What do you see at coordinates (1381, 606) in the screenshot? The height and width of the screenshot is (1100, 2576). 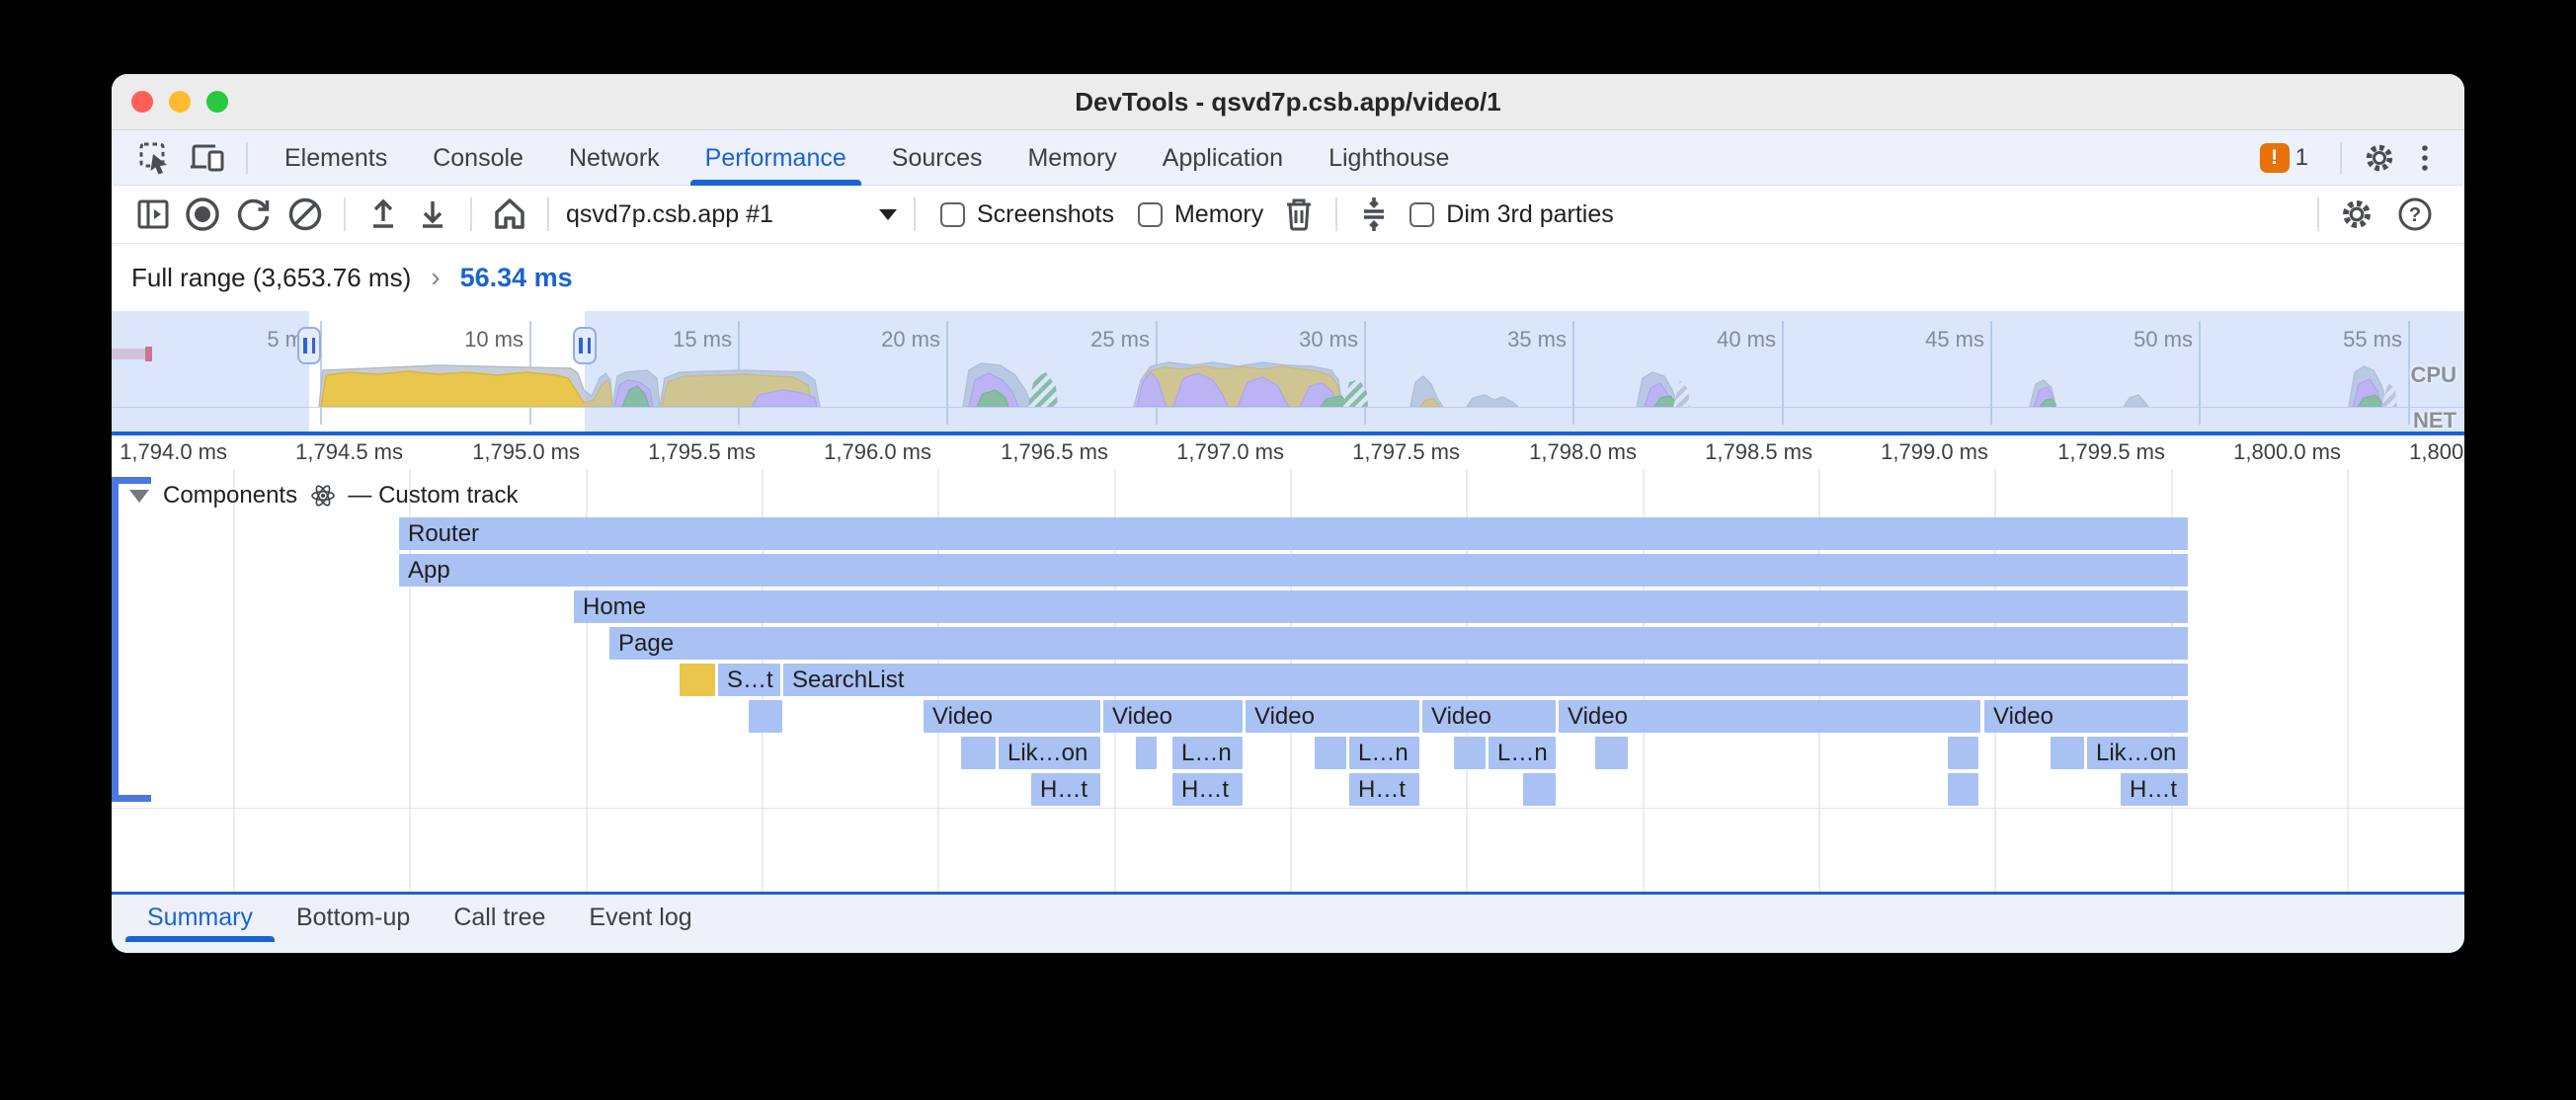 I see `flame-bar-home: Home` at bounding box center [1381, 606].